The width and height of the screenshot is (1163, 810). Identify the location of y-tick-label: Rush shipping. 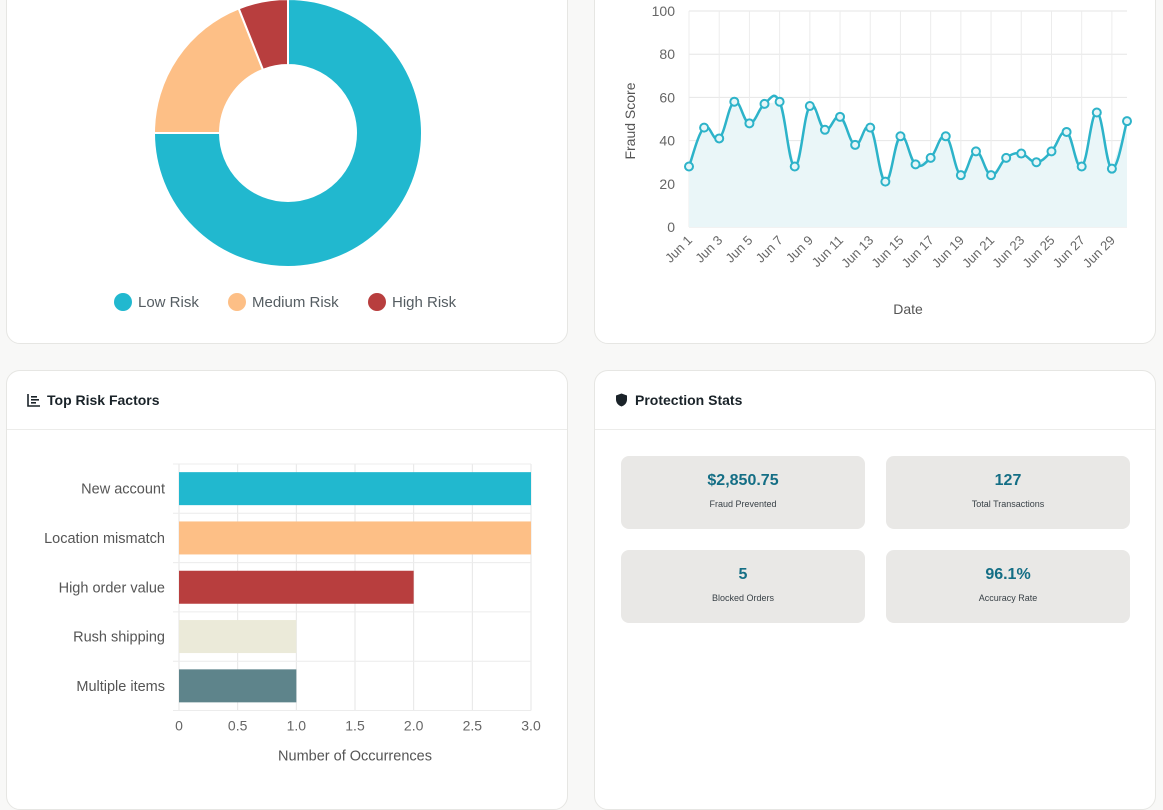
(119, 638).